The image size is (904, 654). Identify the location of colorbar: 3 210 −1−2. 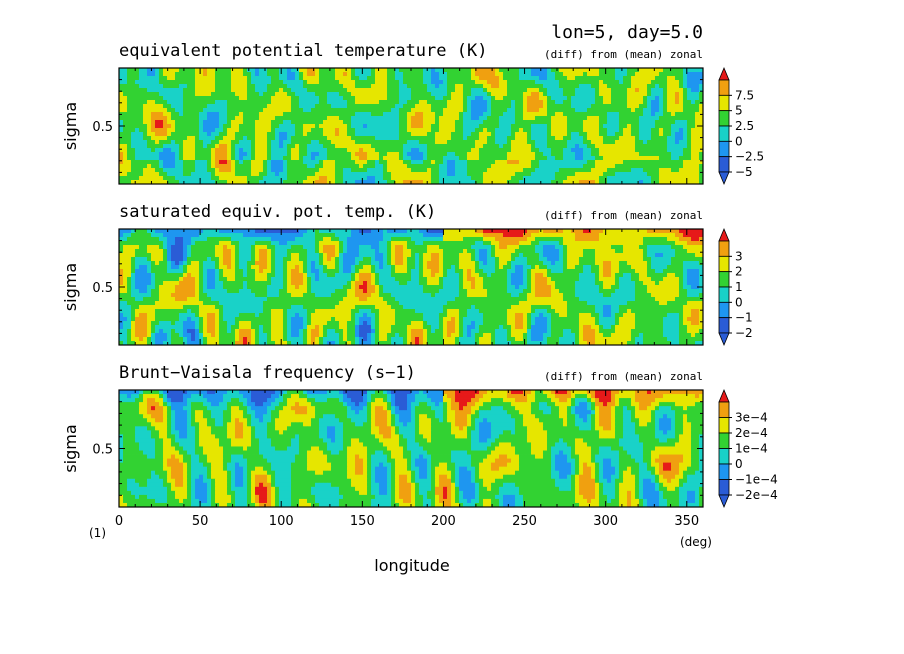
(735, 287).